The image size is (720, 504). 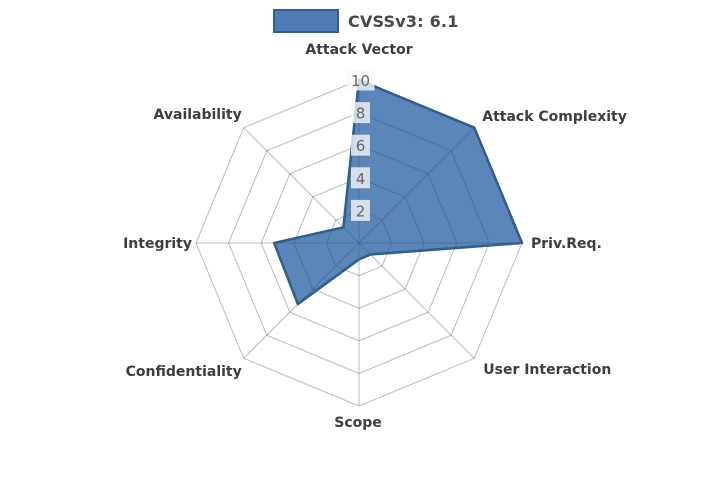 I want to click on axis-label-scope: Scope, so click(x=358, y=423).